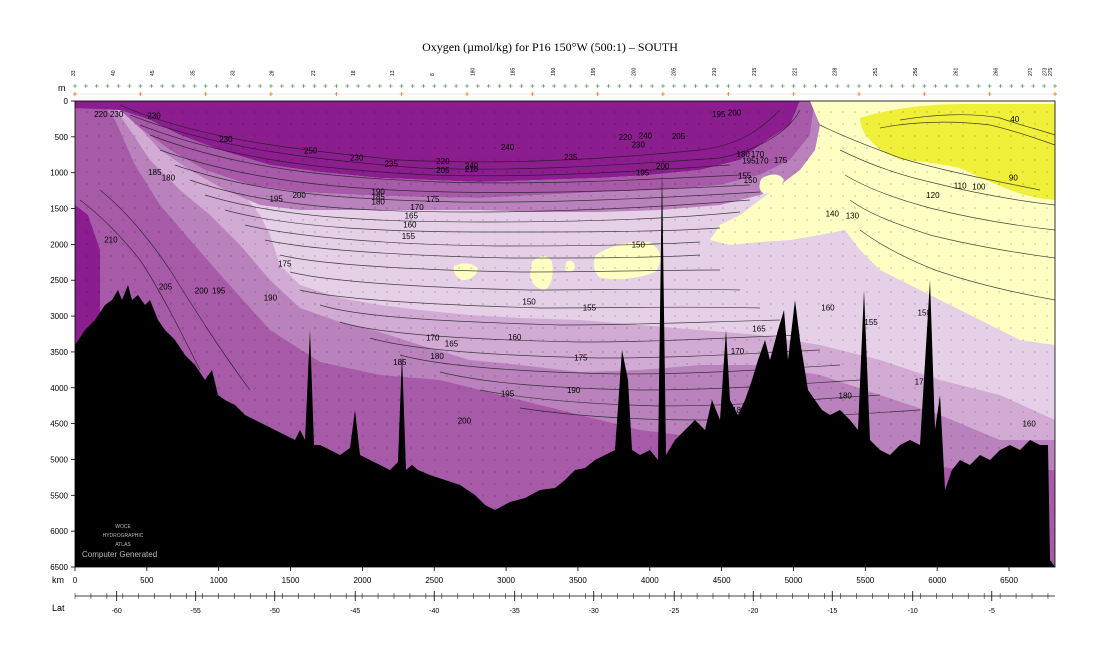 The image size is (1100, 650). What do you see at coordinates (117, 611) in the screenshot?
I see `lat-tick-label: -60` at bounding box center [117, 611].